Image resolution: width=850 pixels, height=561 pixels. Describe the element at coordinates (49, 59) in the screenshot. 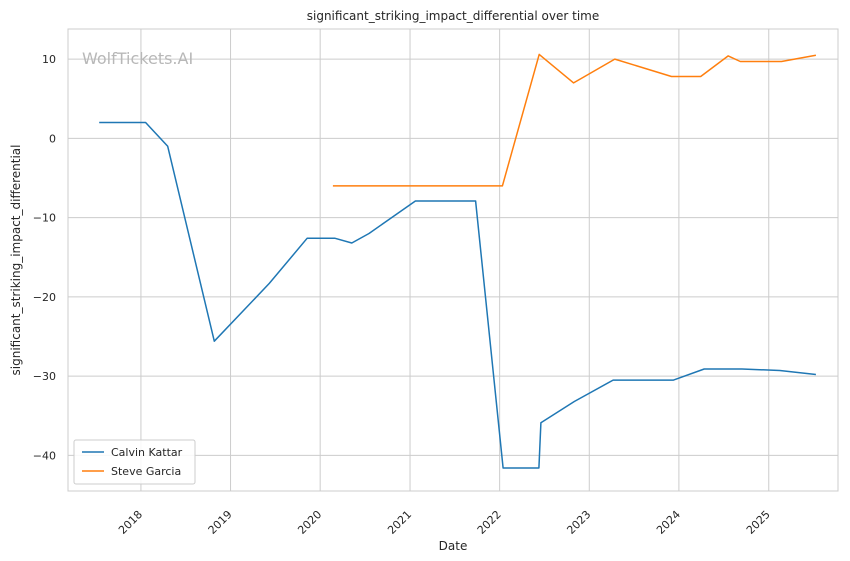

I see `y-tick-label: 10` at that location.